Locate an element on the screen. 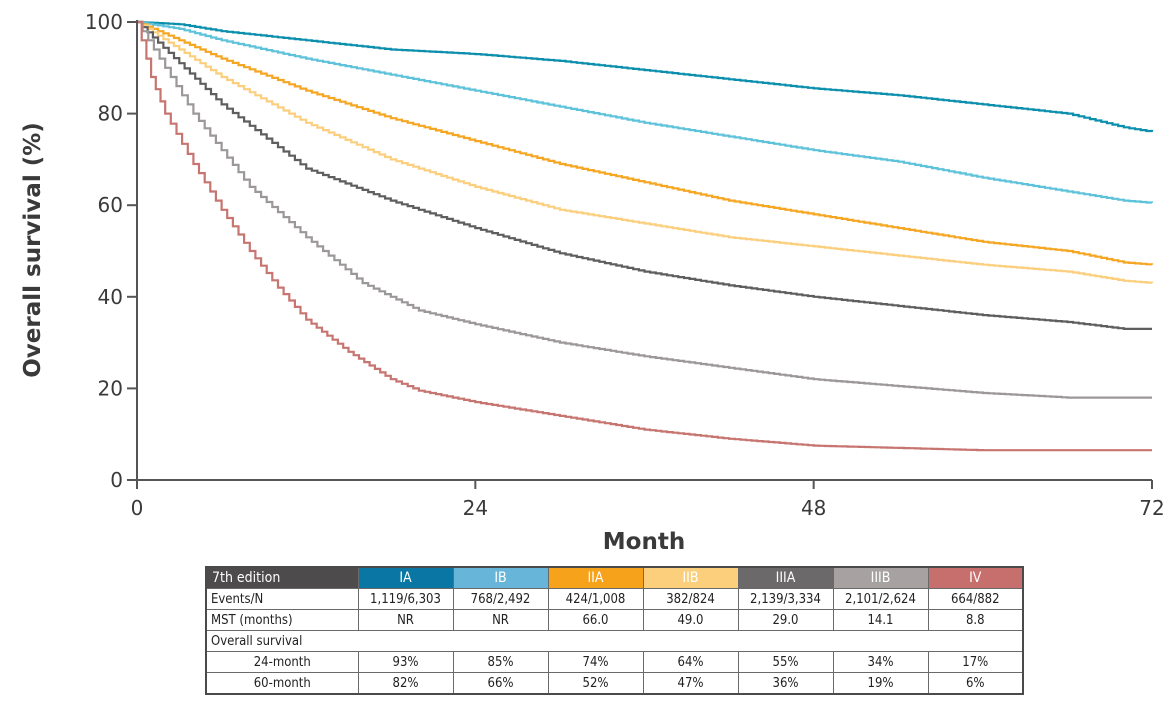 The width and height of the screenshot is (1167, 723). table-cell: 382/824 is located at coordinates (690, 599).